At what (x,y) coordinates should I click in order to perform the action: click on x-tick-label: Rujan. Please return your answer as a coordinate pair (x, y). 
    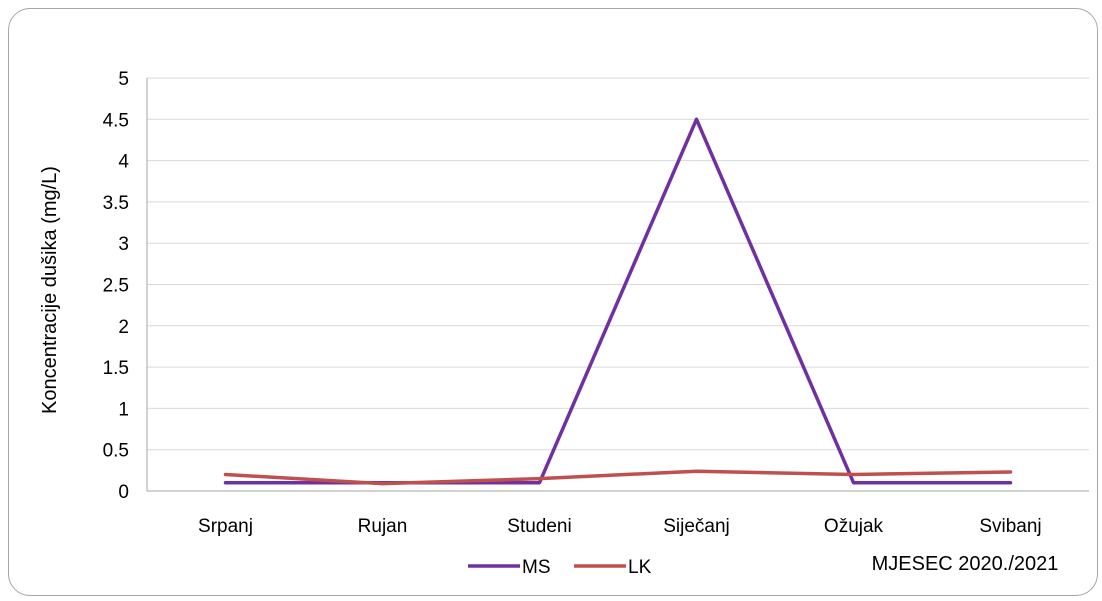
    Looking at the image, I should click on (383, 526).